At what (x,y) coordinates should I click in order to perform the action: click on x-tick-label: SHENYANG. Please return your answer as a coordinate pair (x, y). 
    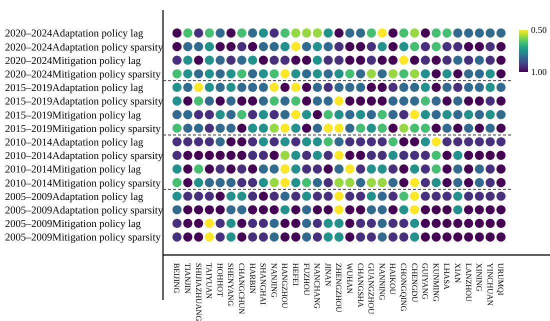
    Looking at the image, I should click on (231, 284).